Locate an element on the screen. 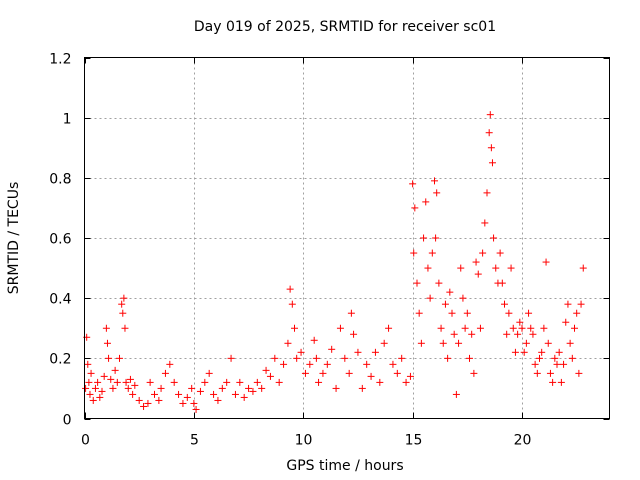 The width and height of the screenshot is (640, 480). x-tick-label: 10 is located at coordinates (304, 441).